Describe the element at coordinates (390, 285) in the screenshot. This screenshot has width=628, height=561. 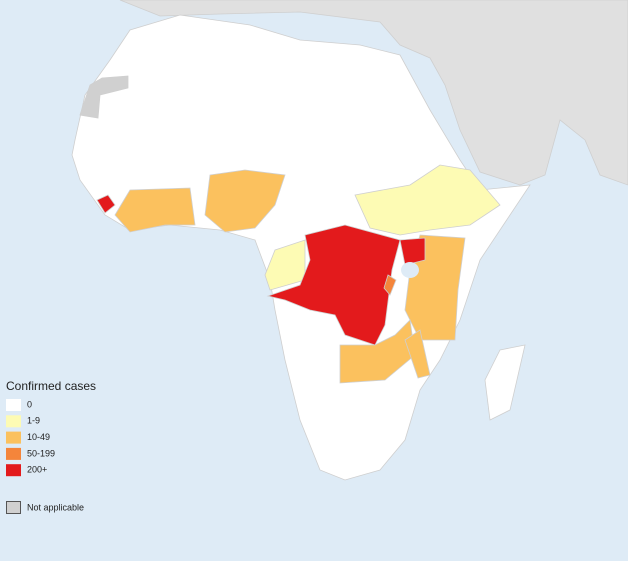
I see `region-rwanda` at that location.